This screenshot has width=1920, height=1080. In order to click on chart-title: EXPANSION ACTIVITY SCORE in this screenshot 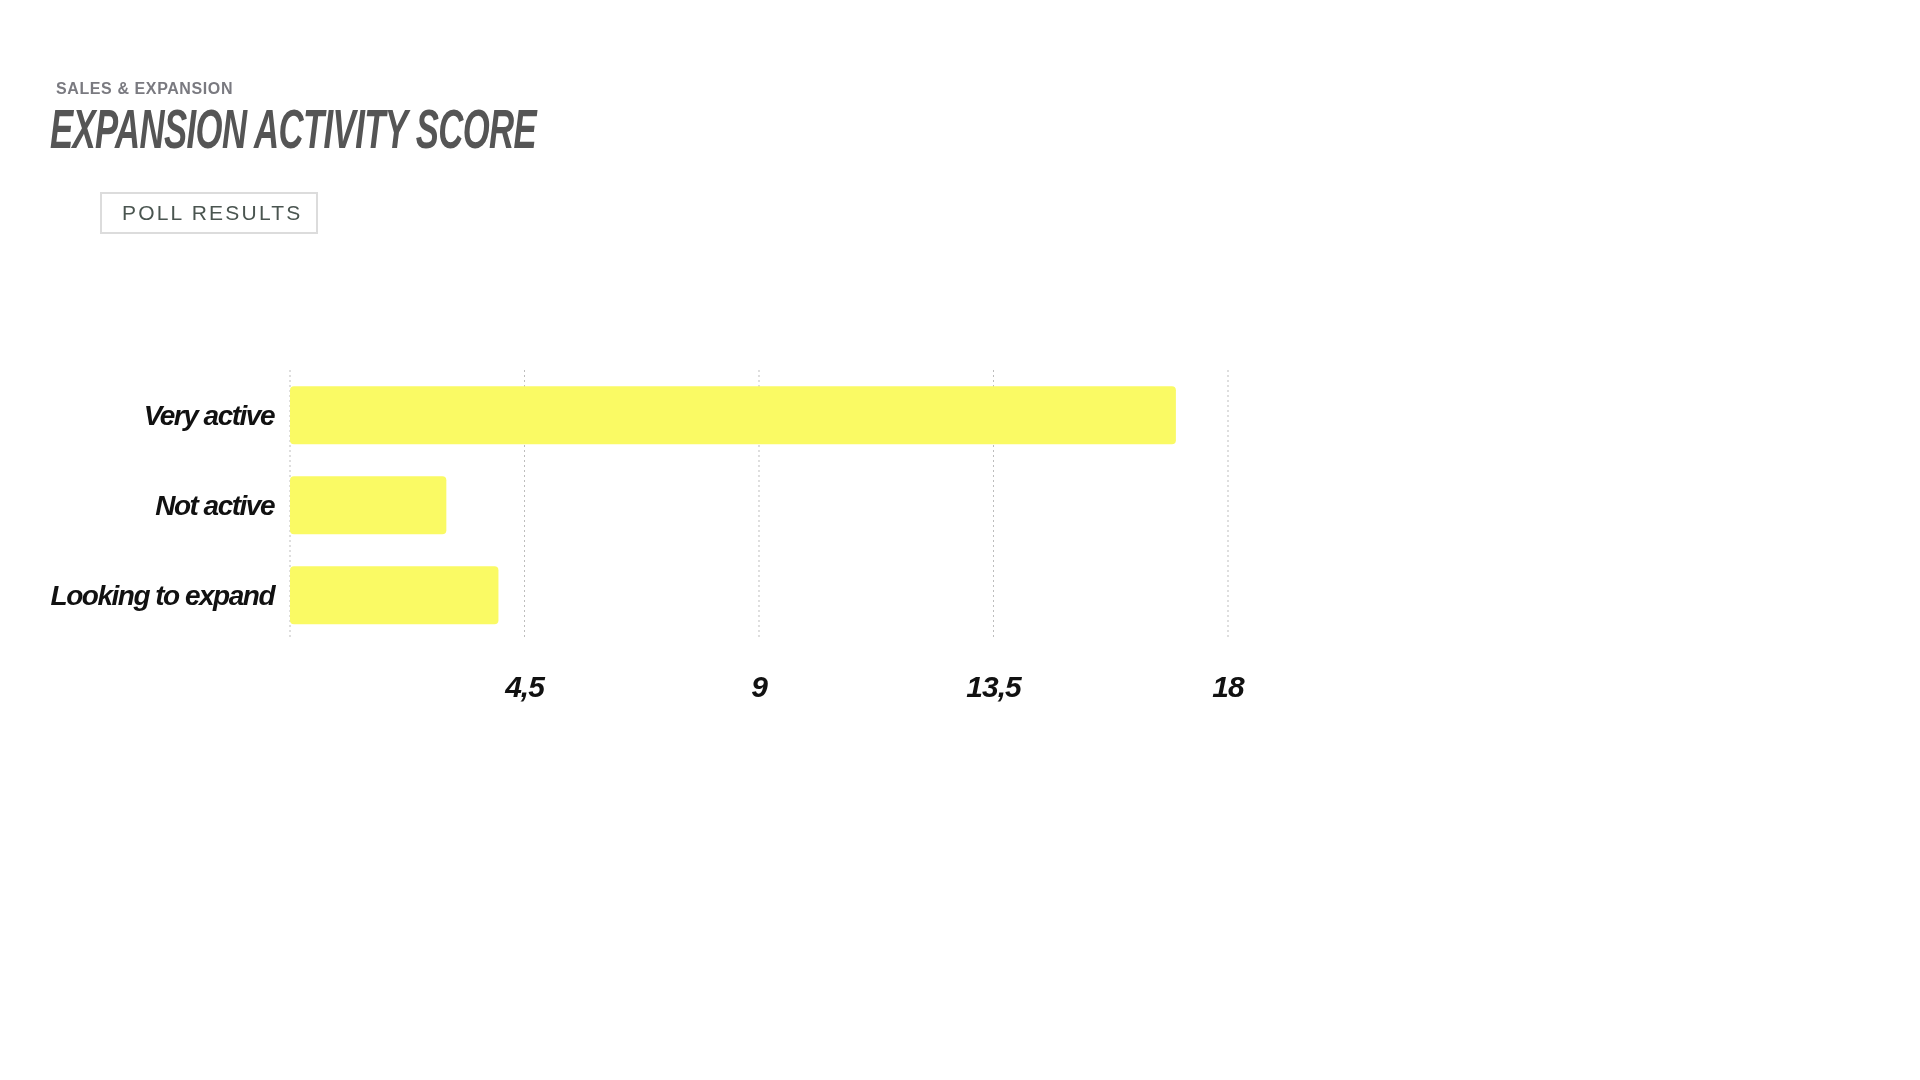, I will do `click(293, 128)`.